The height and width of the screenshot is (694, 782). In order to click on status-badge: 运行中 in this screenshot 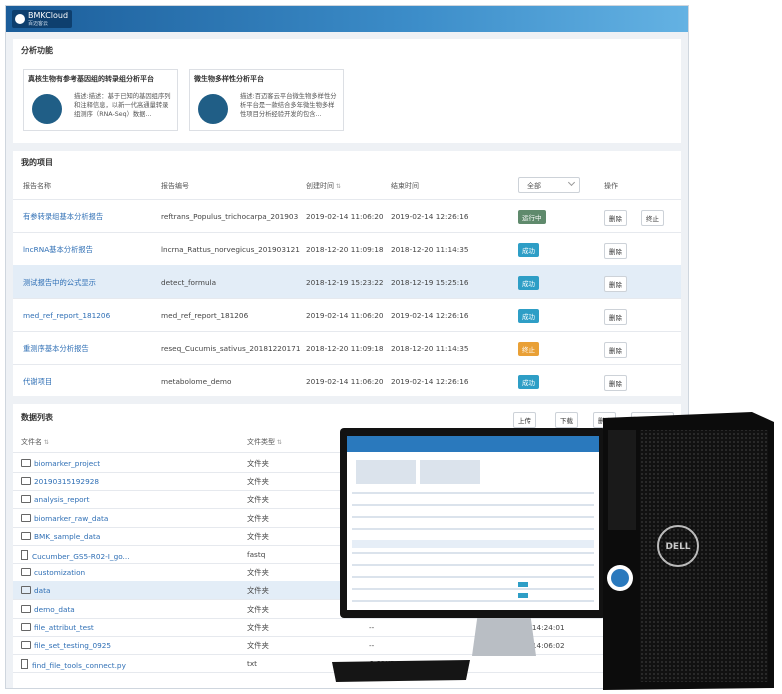, I will do `click(532, 217)`.